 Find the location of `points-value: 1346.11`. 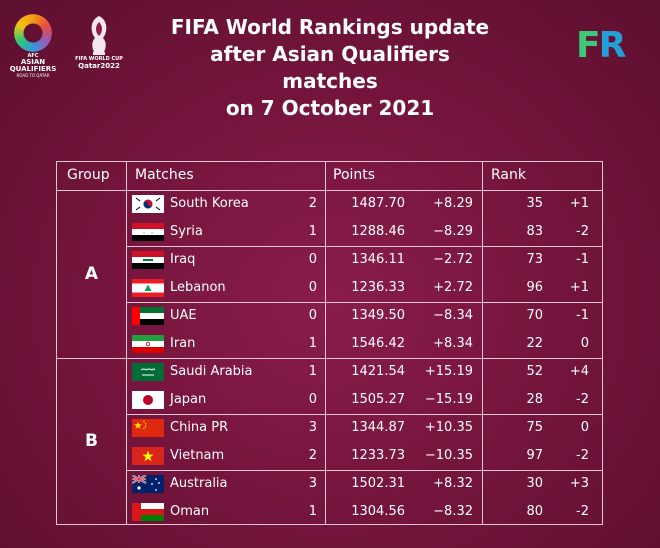

points-value: 1346.11 is located at coordinates (378, 259).